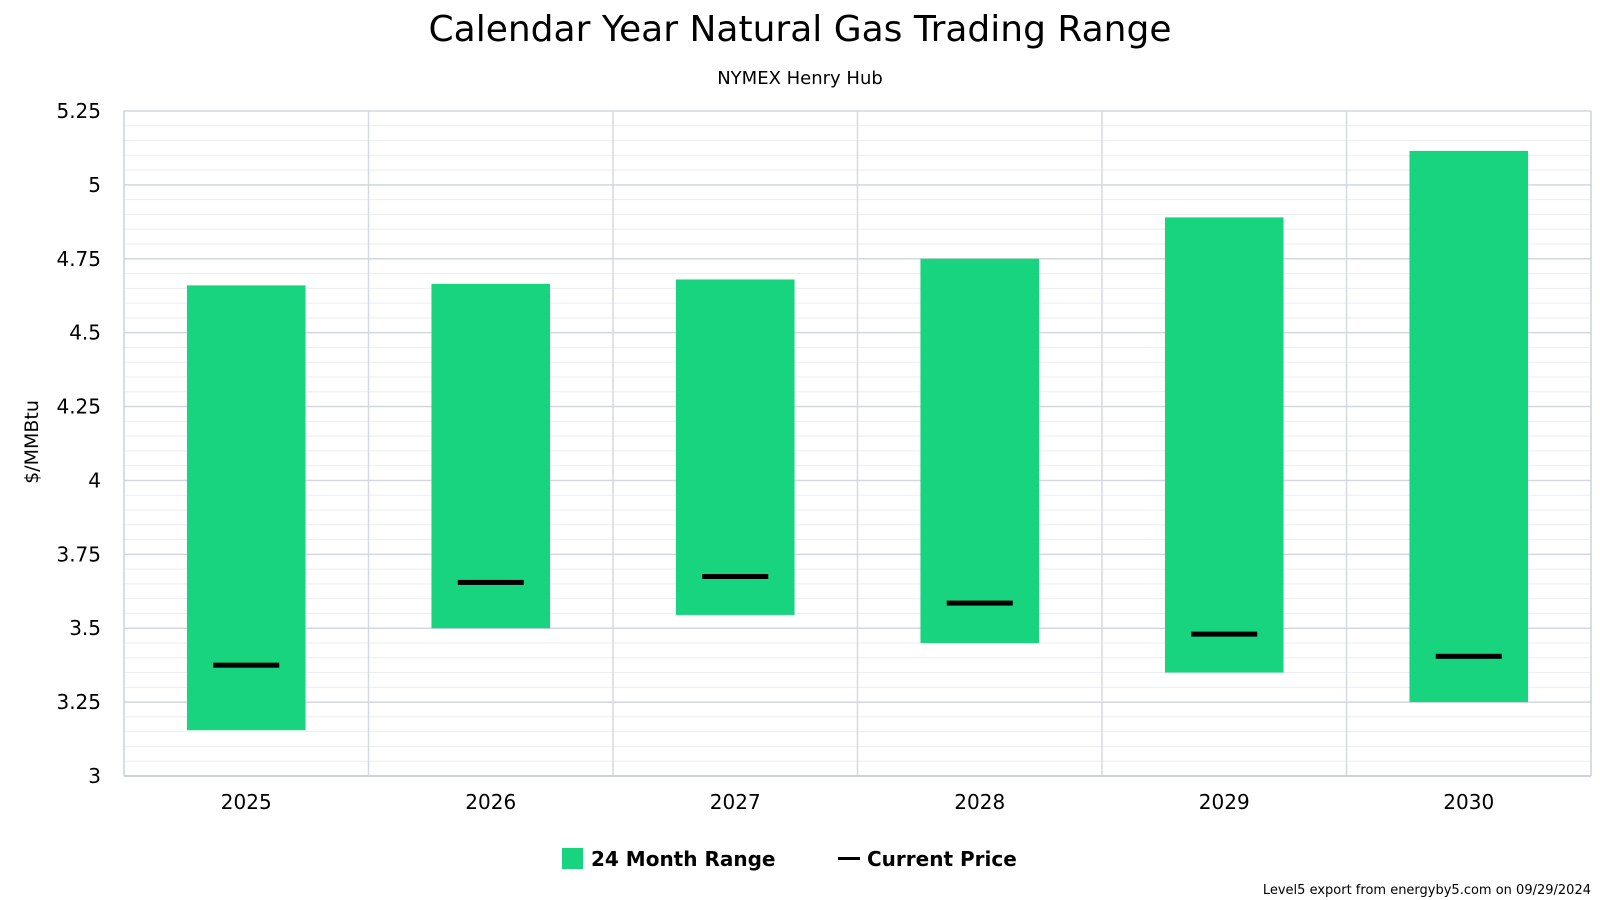 The height and width of the screenshot is (900, 1600). Describe the element at coordinates (94, 185) in the screenshot. I see `y-tick-label: 5` at that location.